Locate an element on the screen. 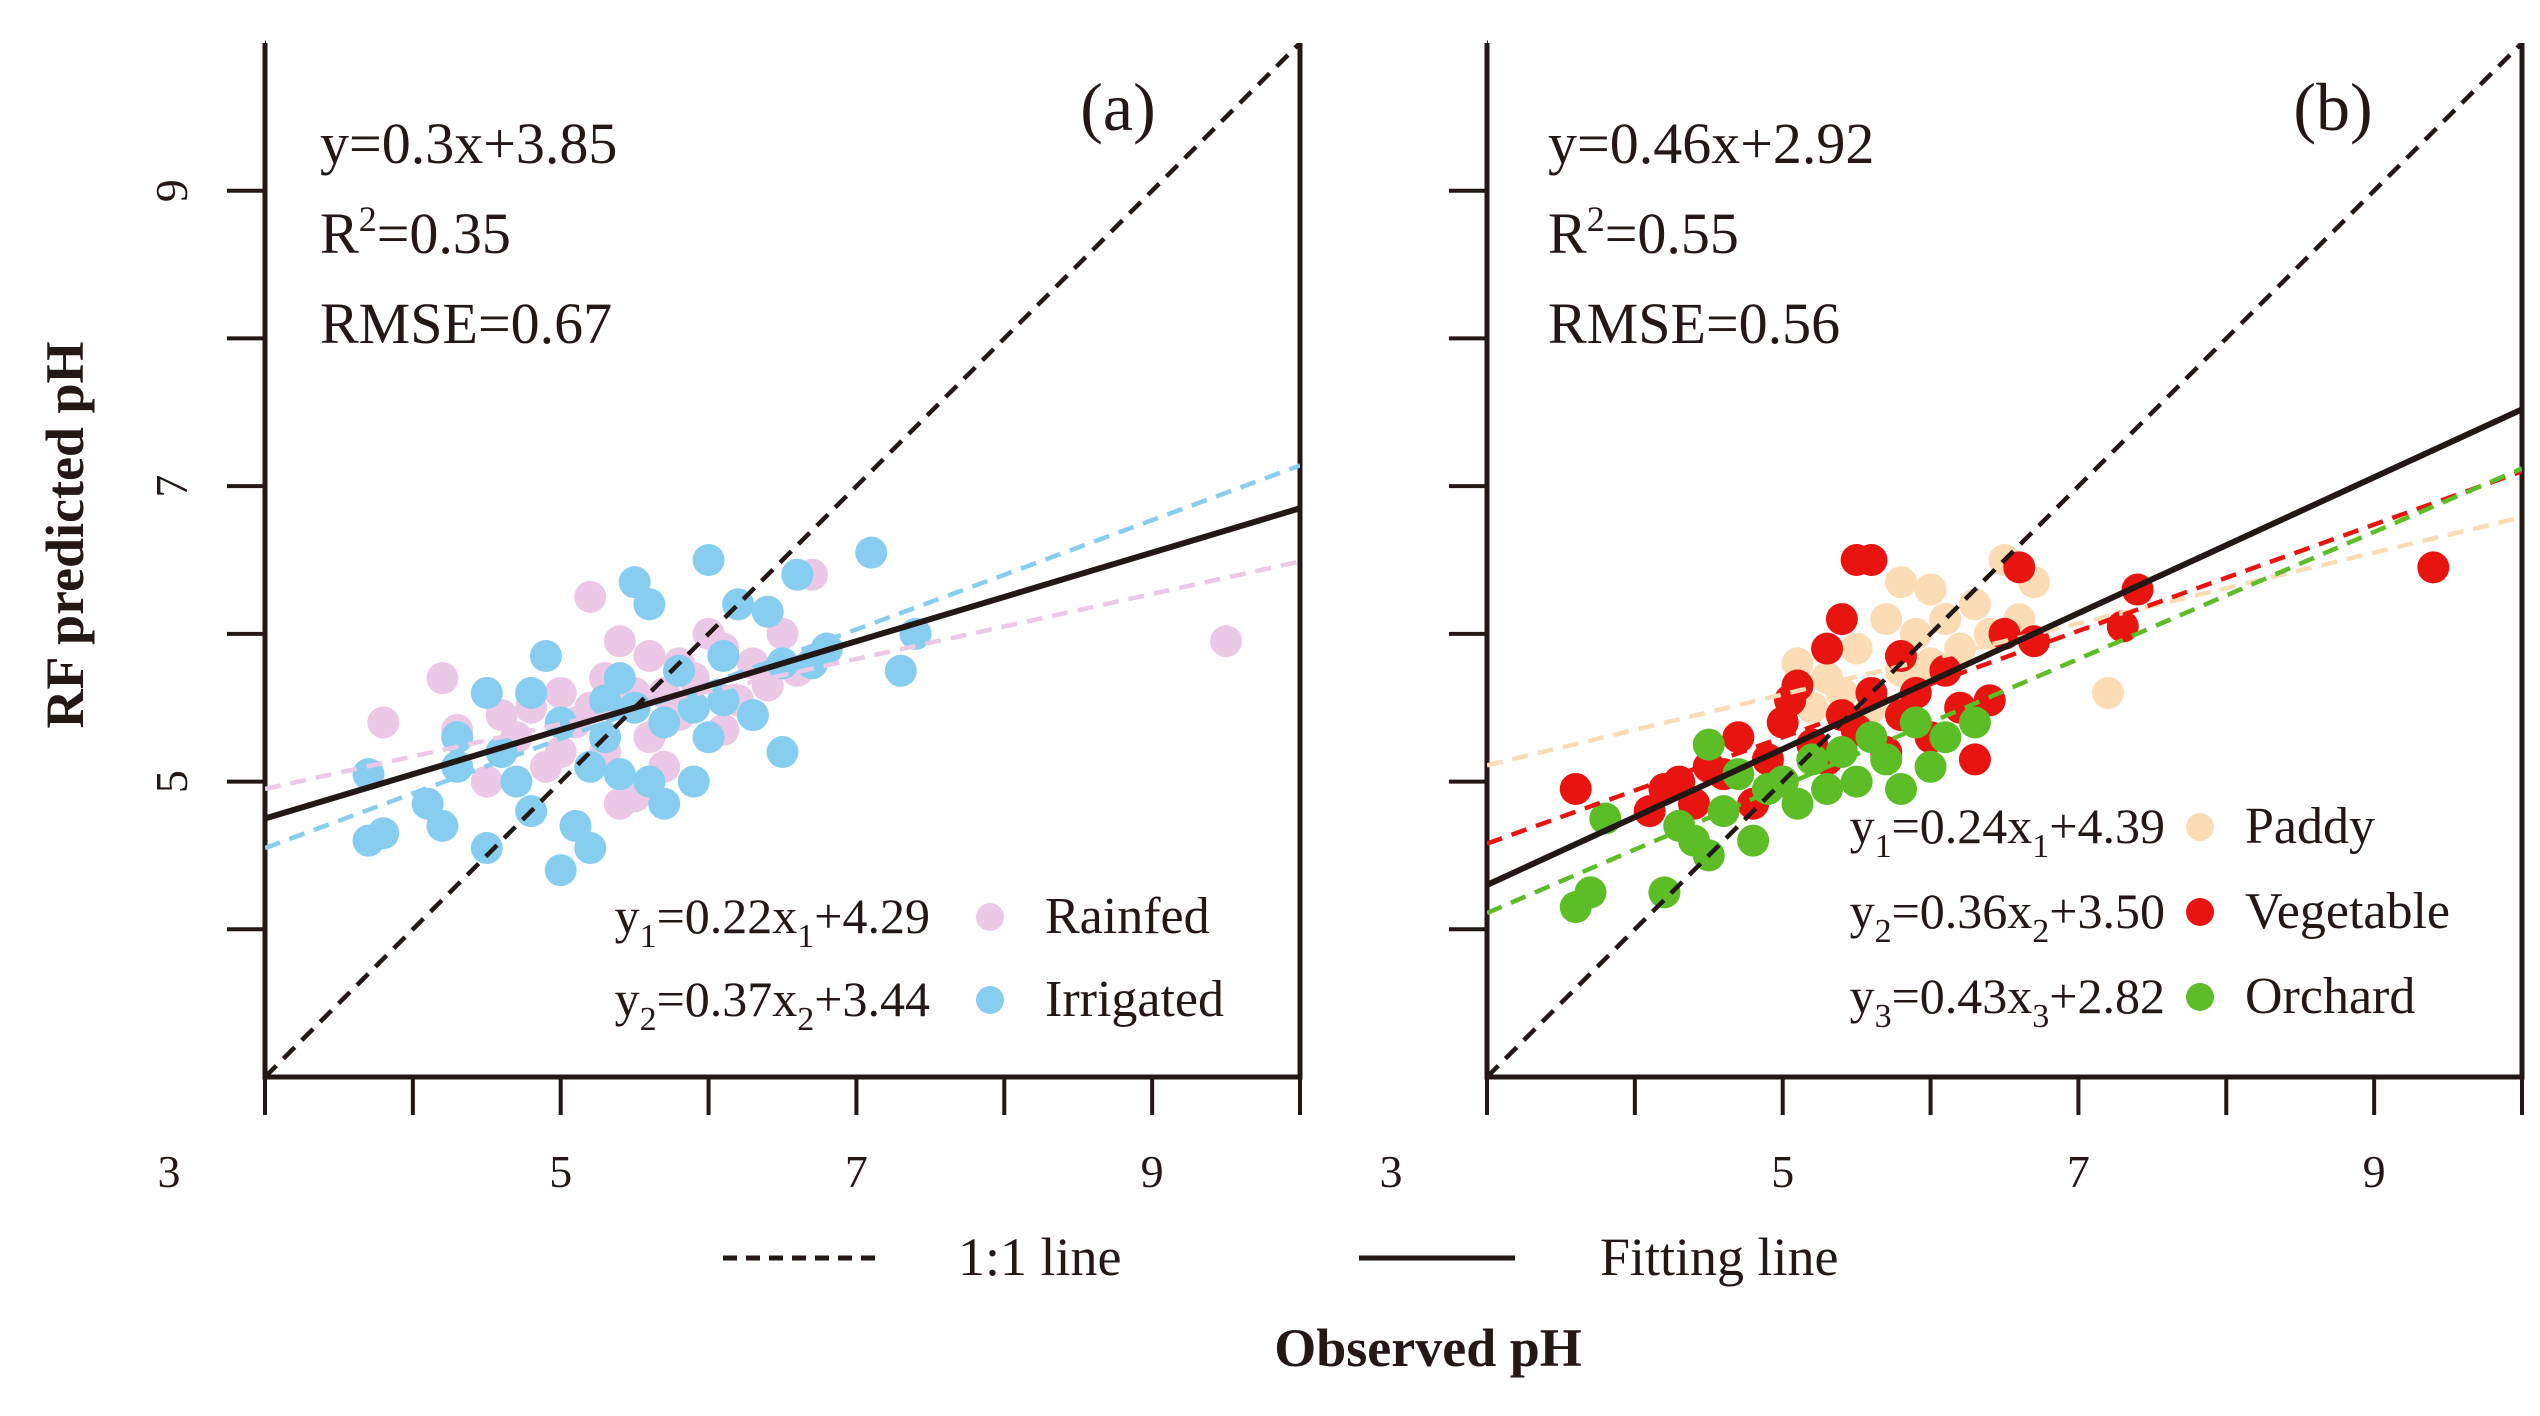  eq-mid: =0.36x is located at coordinates (1962, 911).